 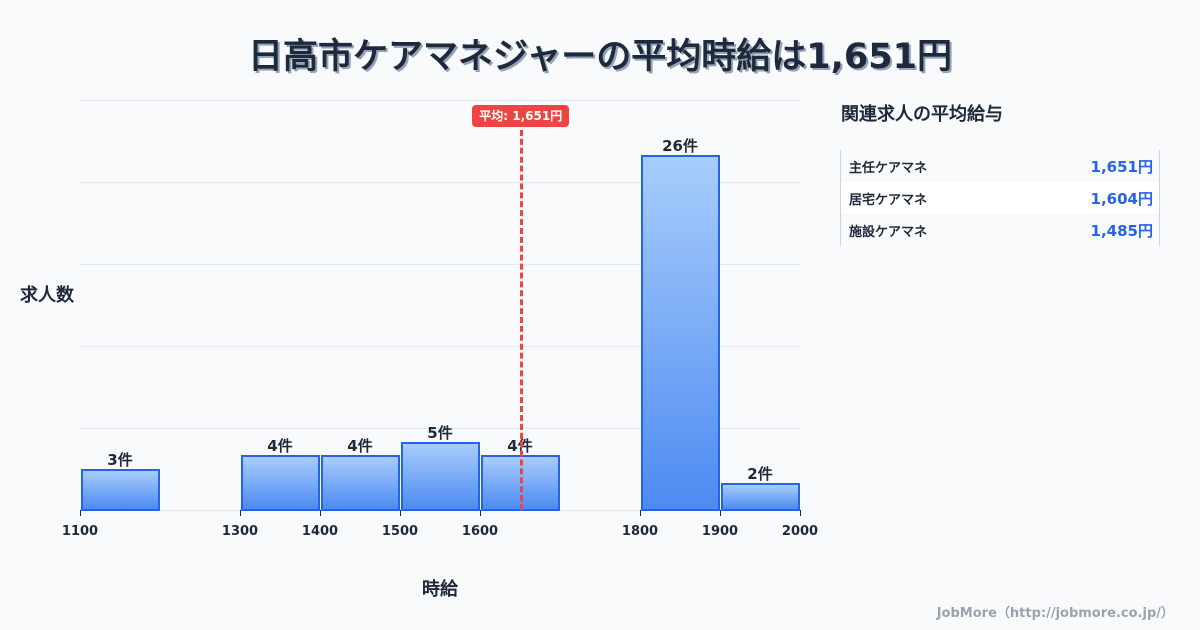 What do you see at coordinates (521, 320) in the screenshot?
I see `average-line` at bounding box center [521, 320].